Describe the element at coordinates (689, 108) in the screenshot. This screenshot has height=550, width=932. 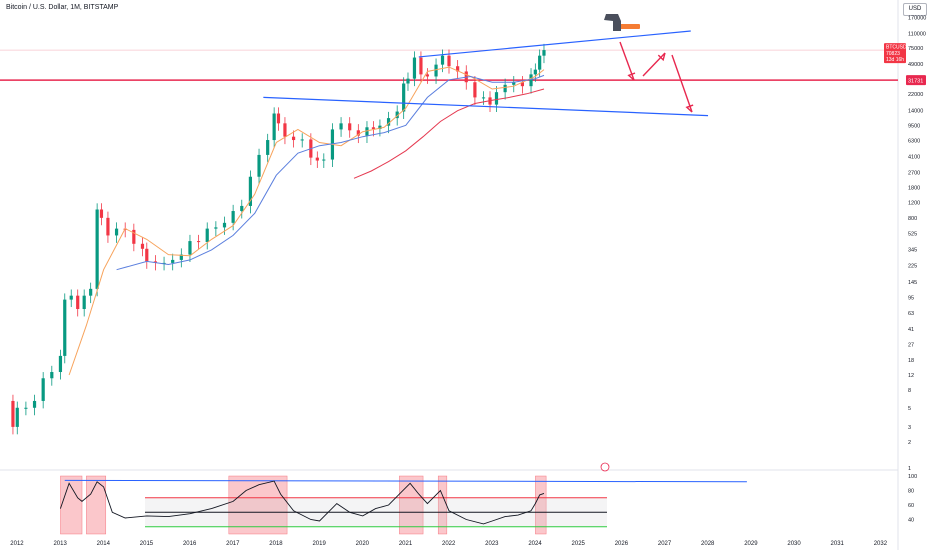
I see `arrow-down-icon-head` at that location.